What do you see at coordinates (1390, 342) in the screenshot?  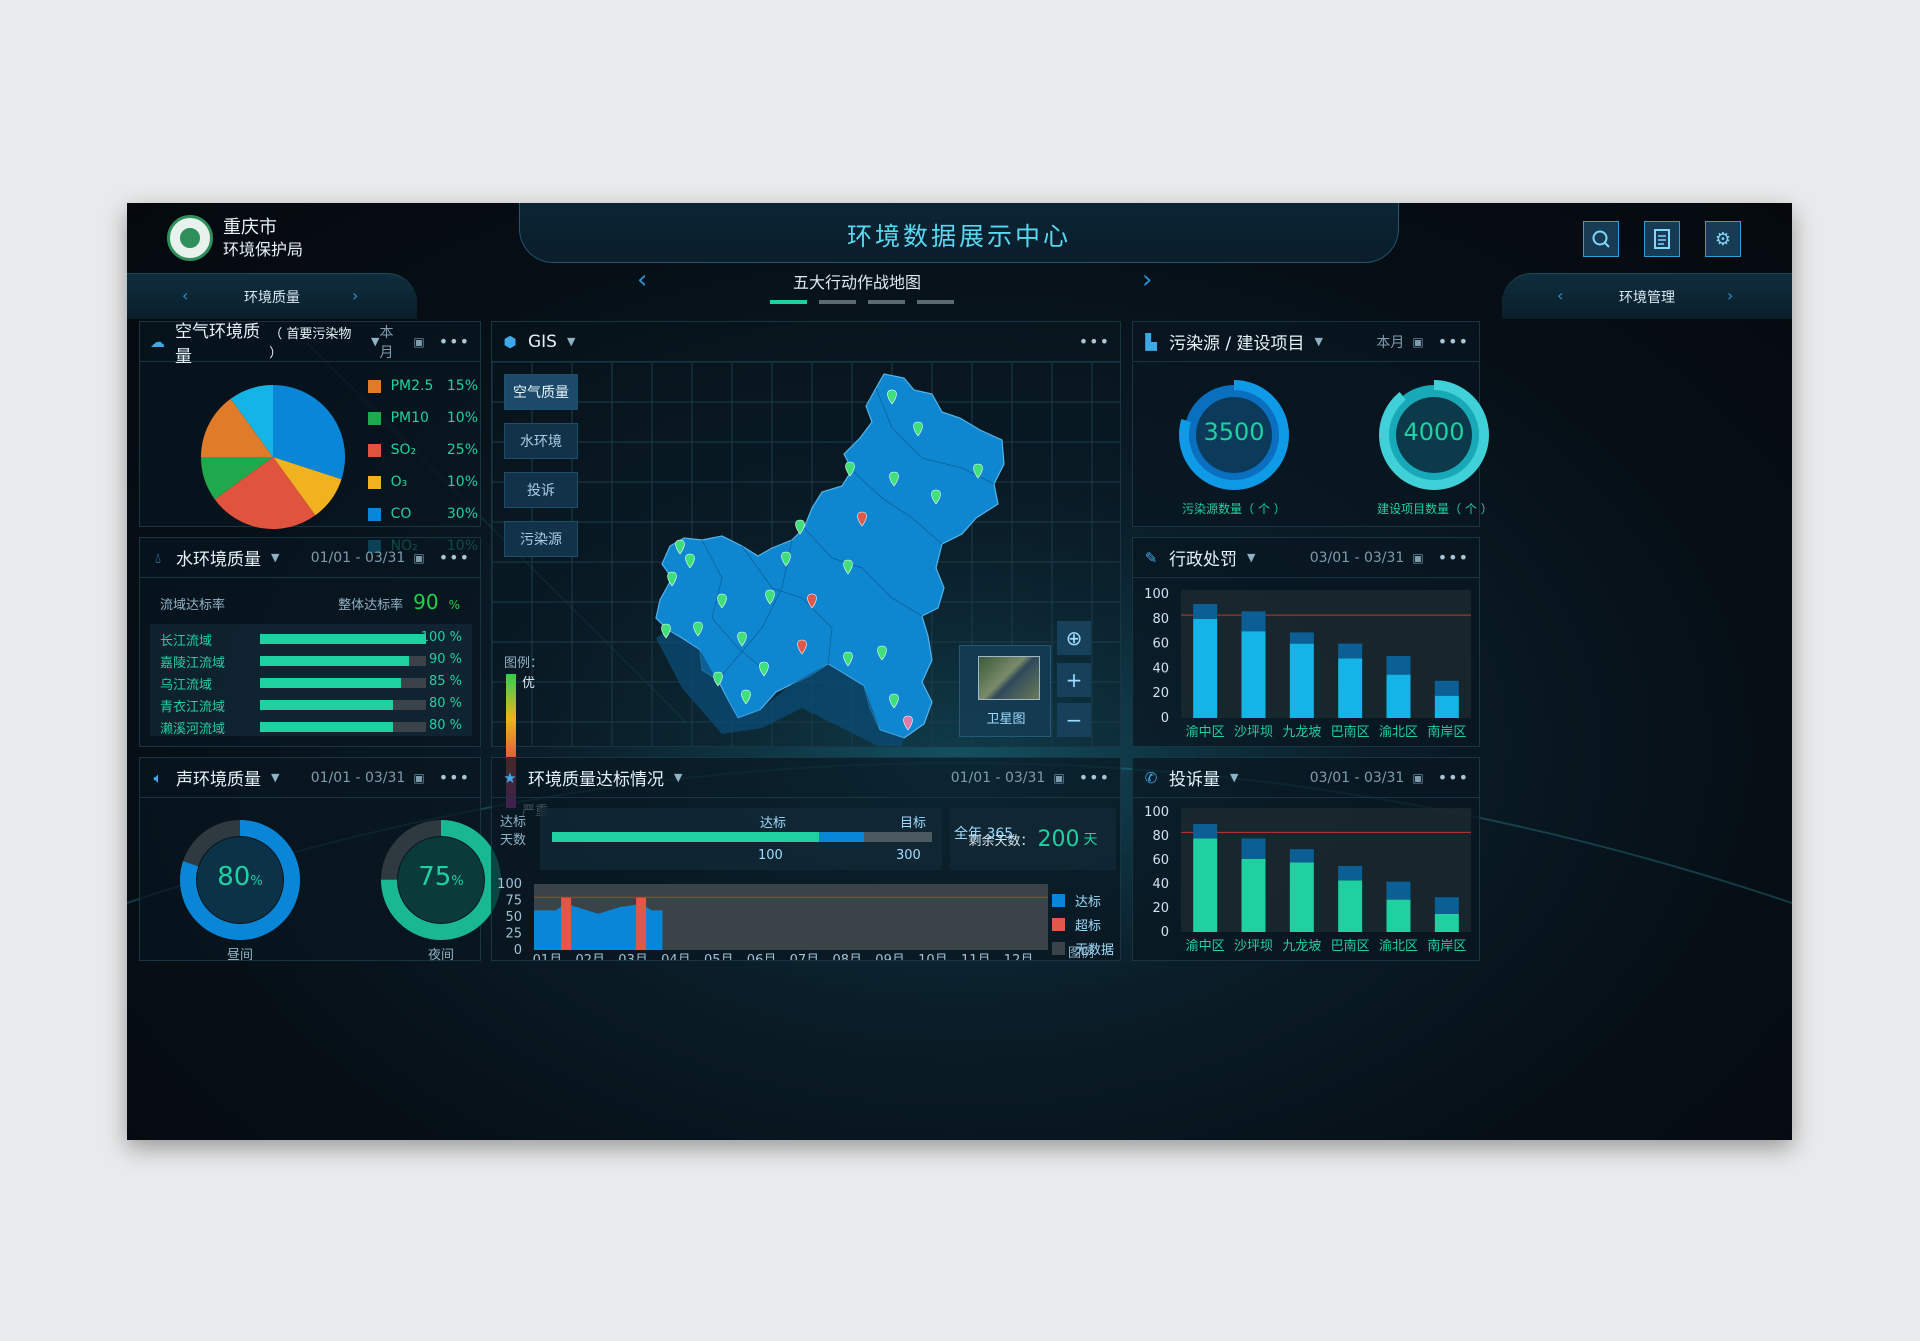 I see `pollution-range: 本月` at bounding box center [1390, 342].